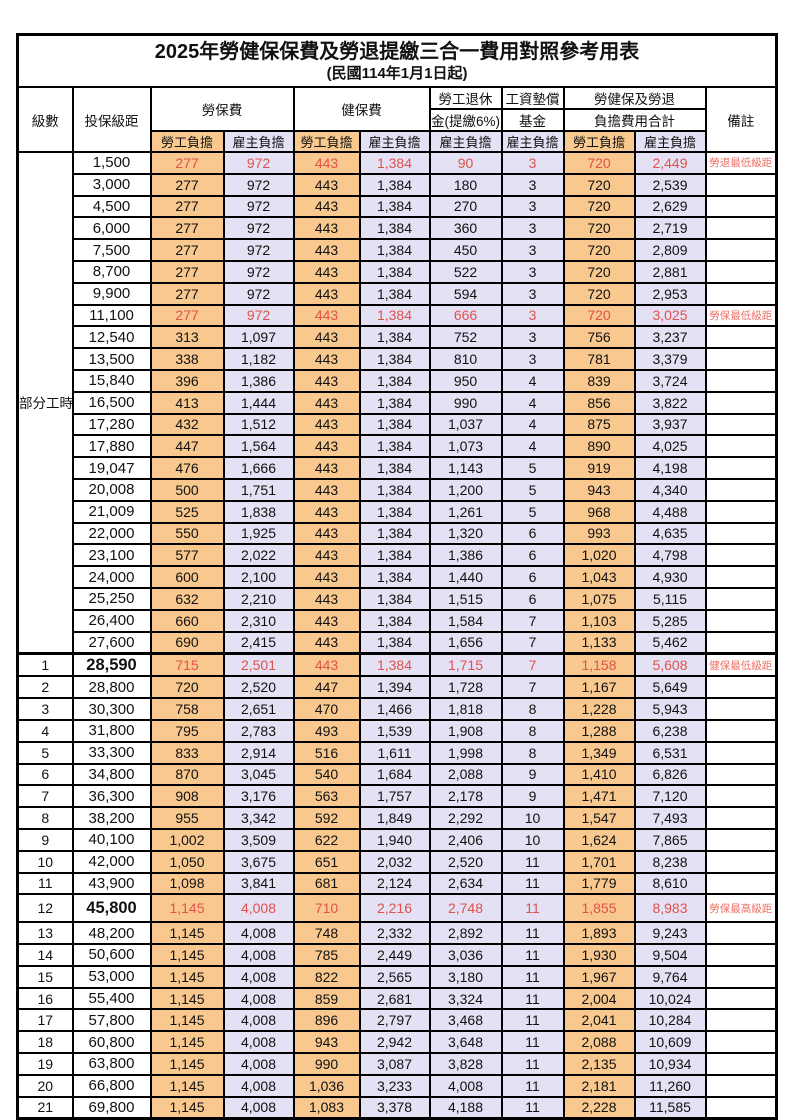 This screenshot has height=1120, width=791. I want to click on total-employee-cell: 1,158, so click(599, 665).